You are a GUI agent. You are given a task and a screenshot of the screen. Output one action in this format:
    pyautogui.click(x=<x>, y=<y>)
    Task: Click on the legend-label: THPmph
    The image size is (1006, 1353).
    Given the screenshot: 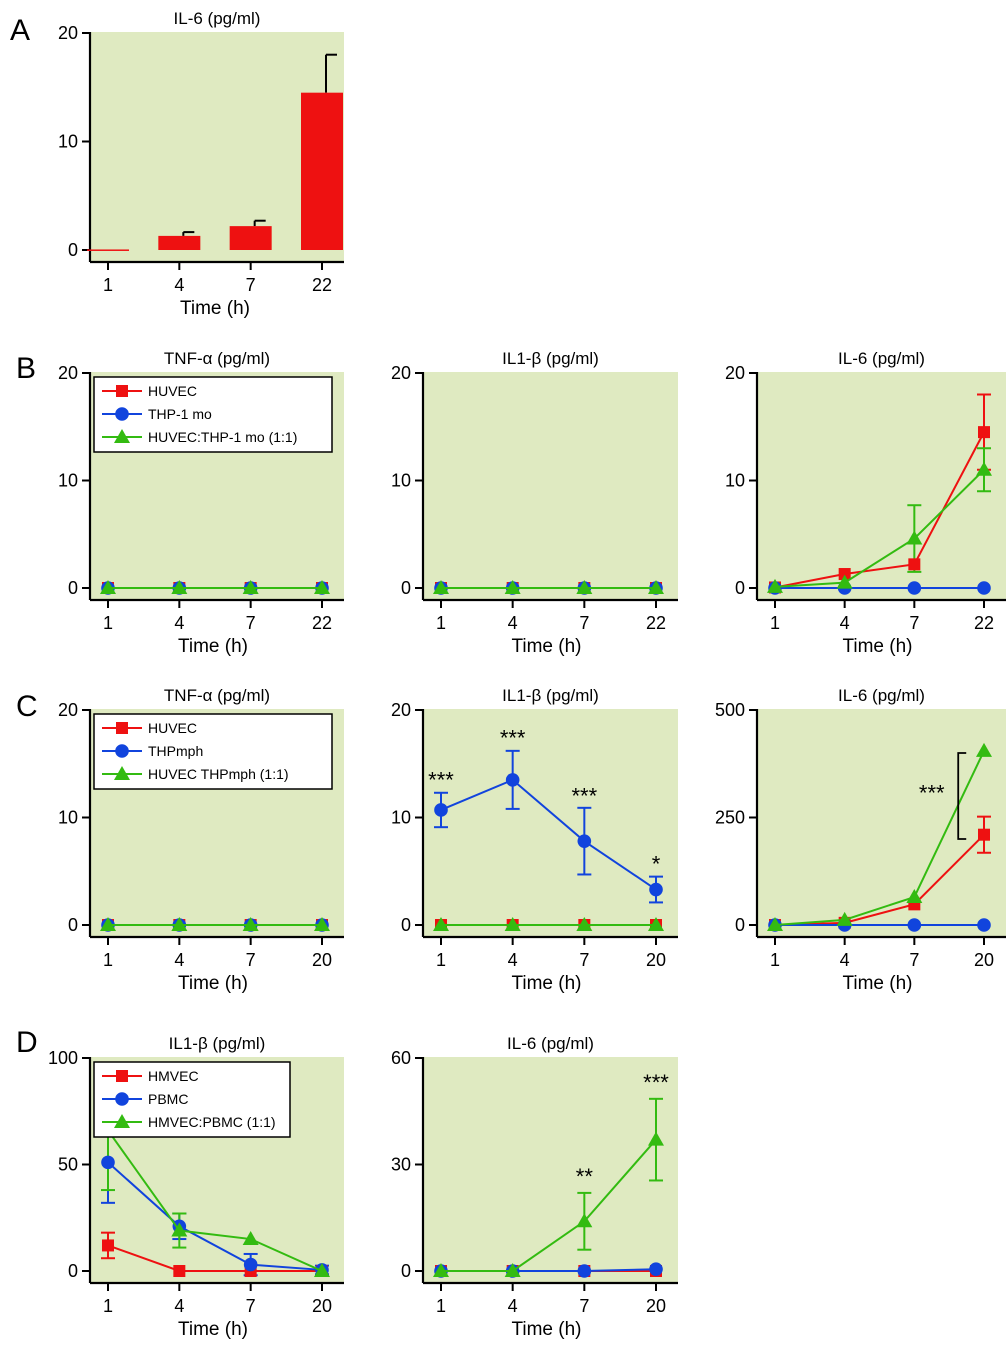 What is the action you would take?
    pyautogui.click(x=175, y=751)
    